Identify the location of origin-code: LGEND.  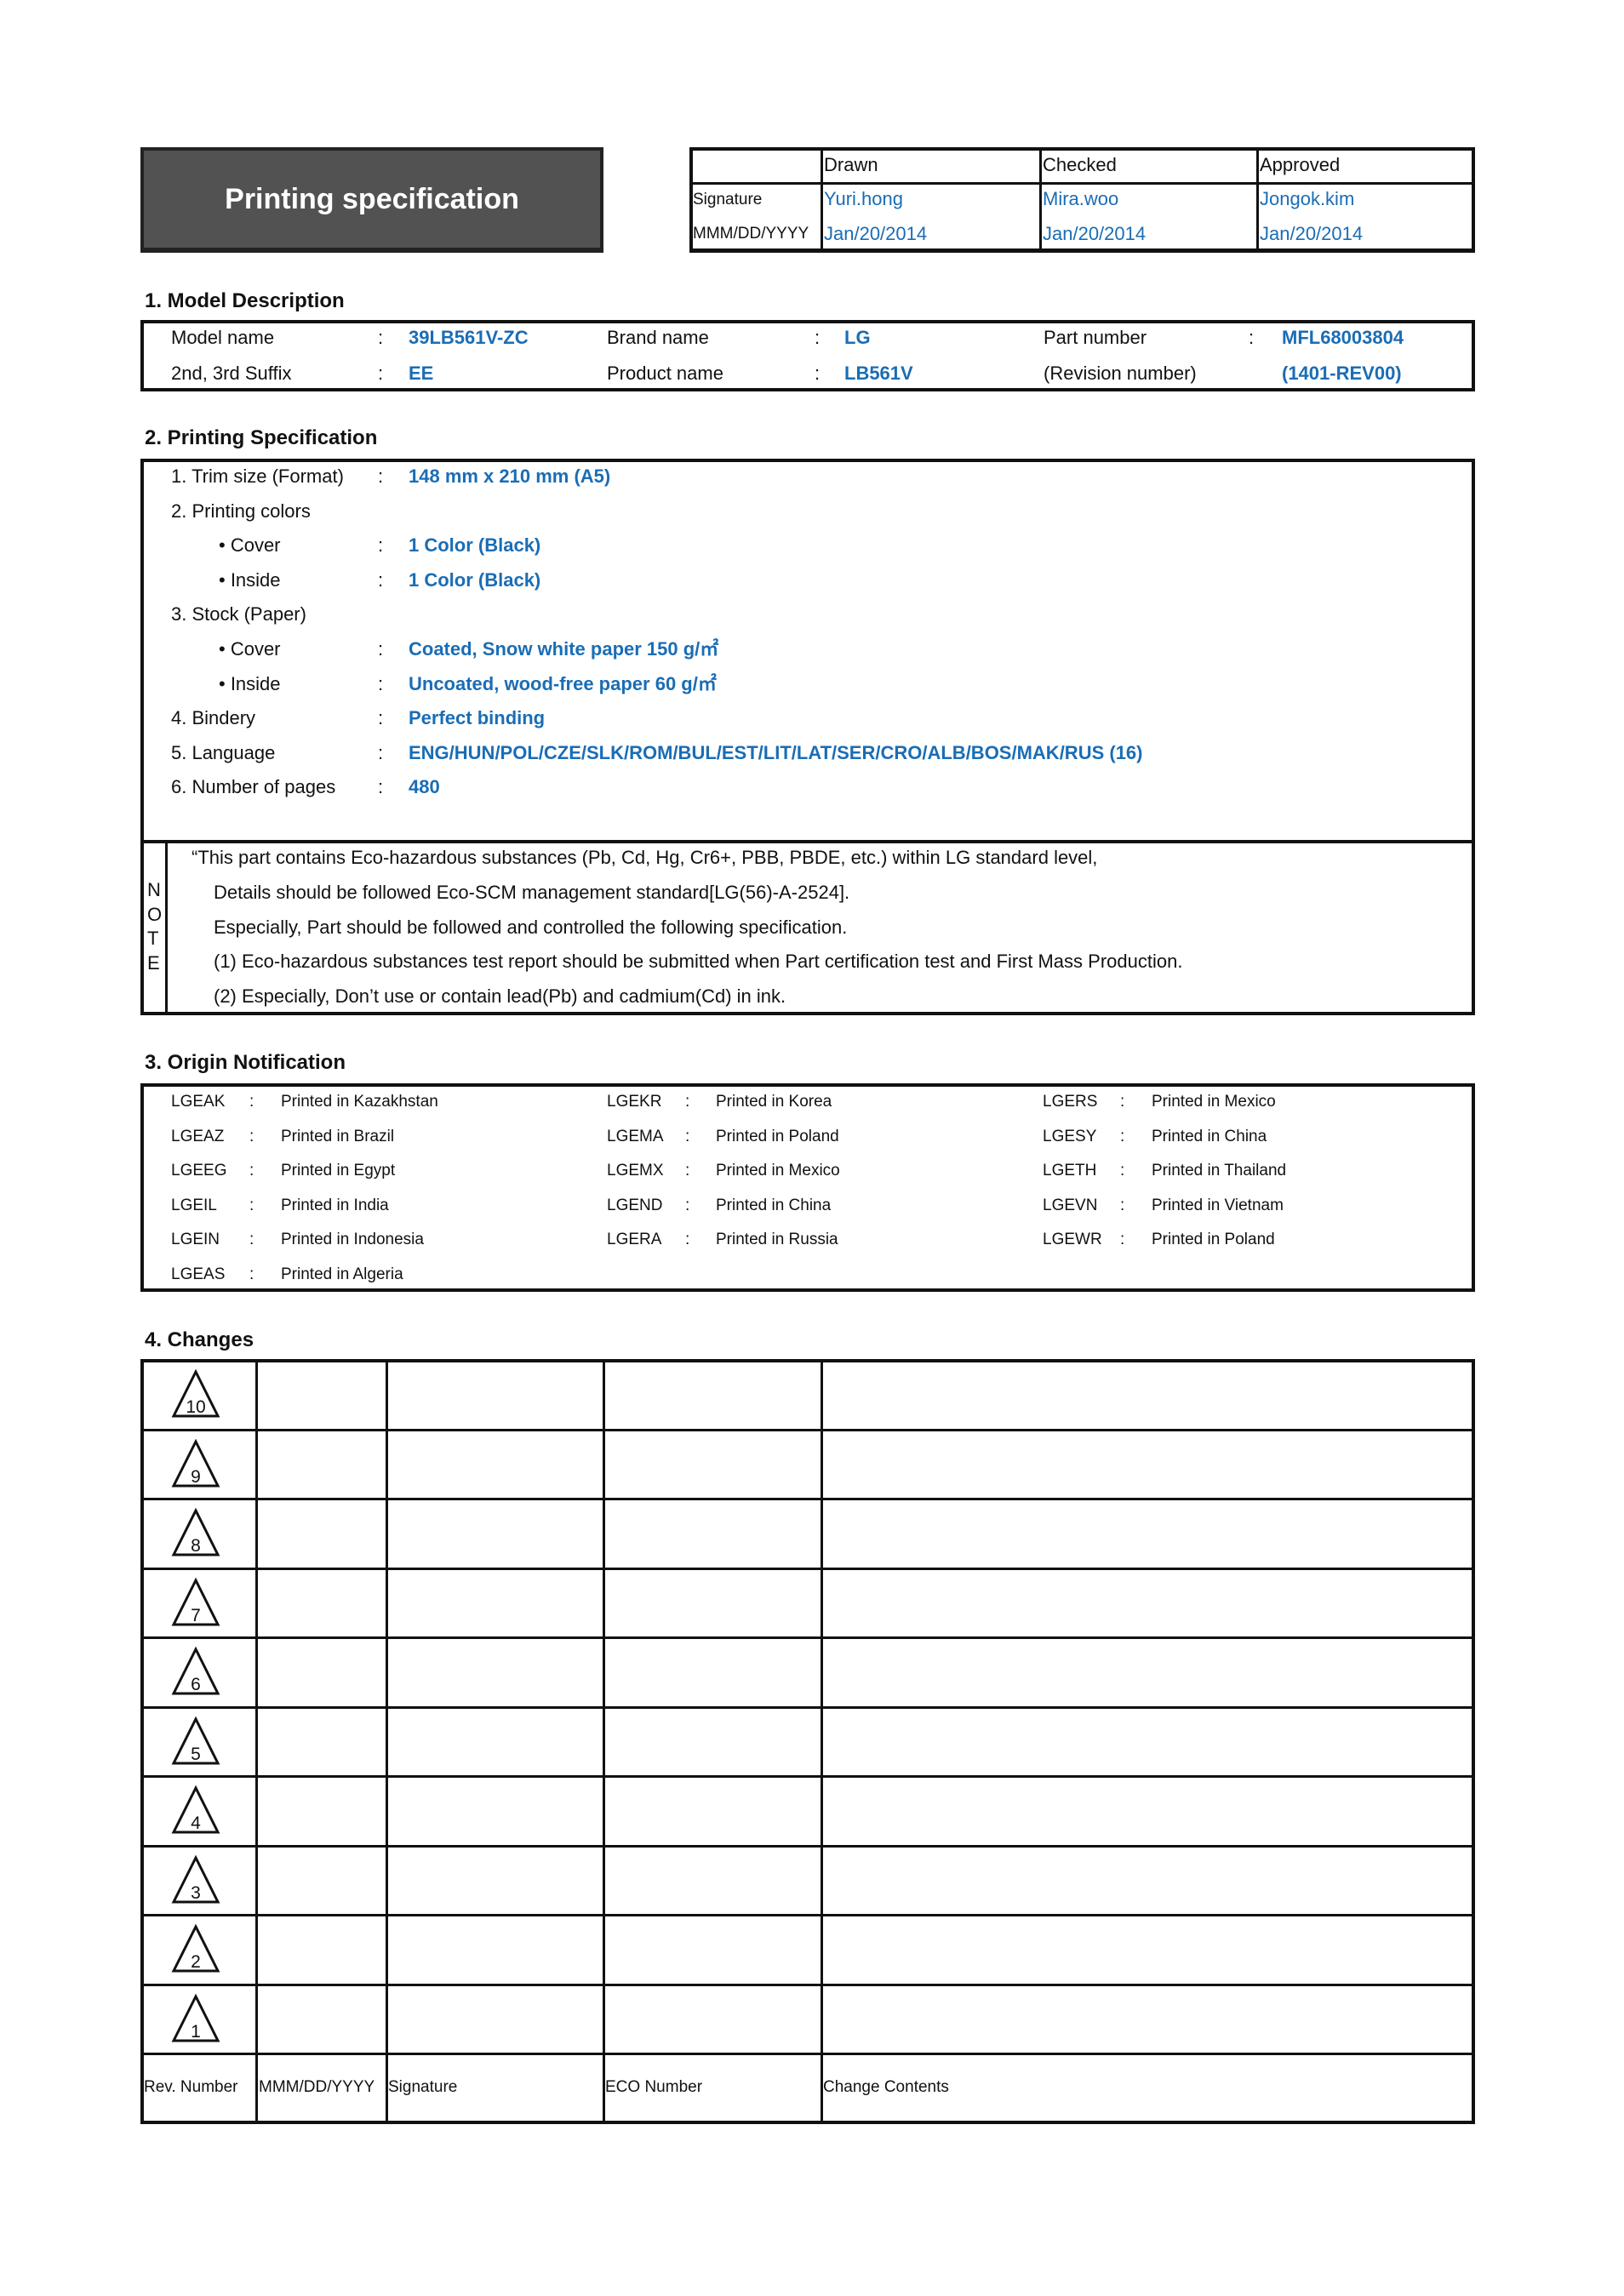
(635, 1205).